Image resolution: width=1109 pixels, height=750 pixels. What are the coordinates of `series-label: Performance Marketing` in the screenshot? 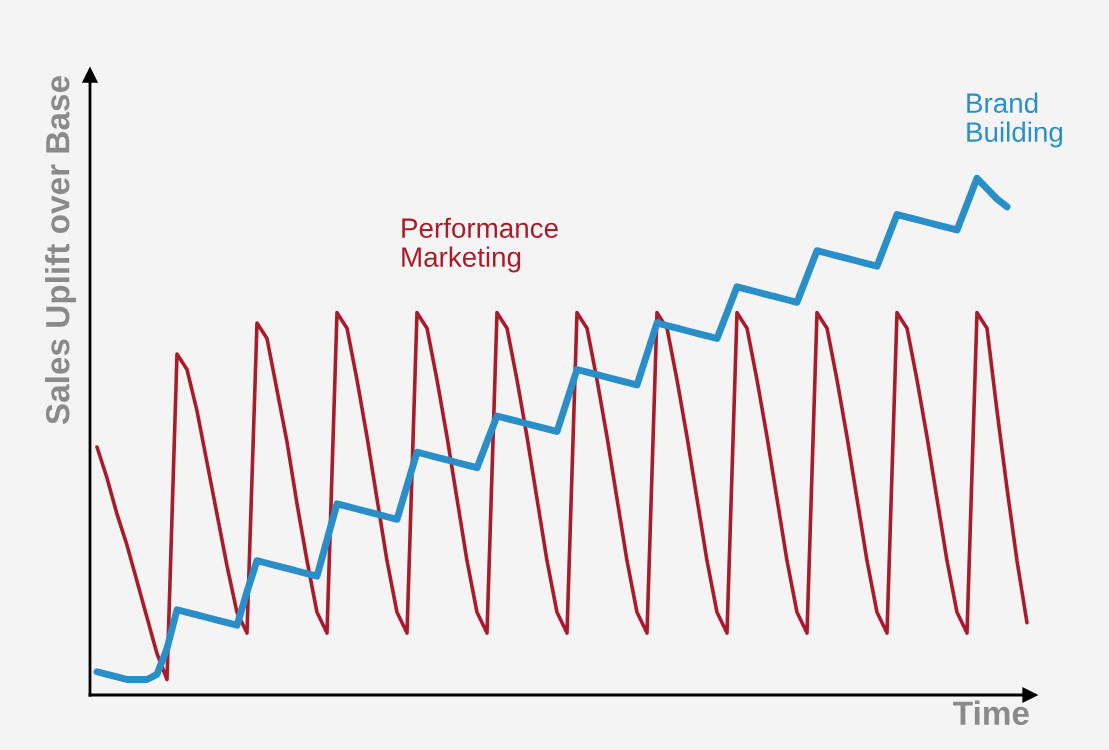 It's located at (480, 245).